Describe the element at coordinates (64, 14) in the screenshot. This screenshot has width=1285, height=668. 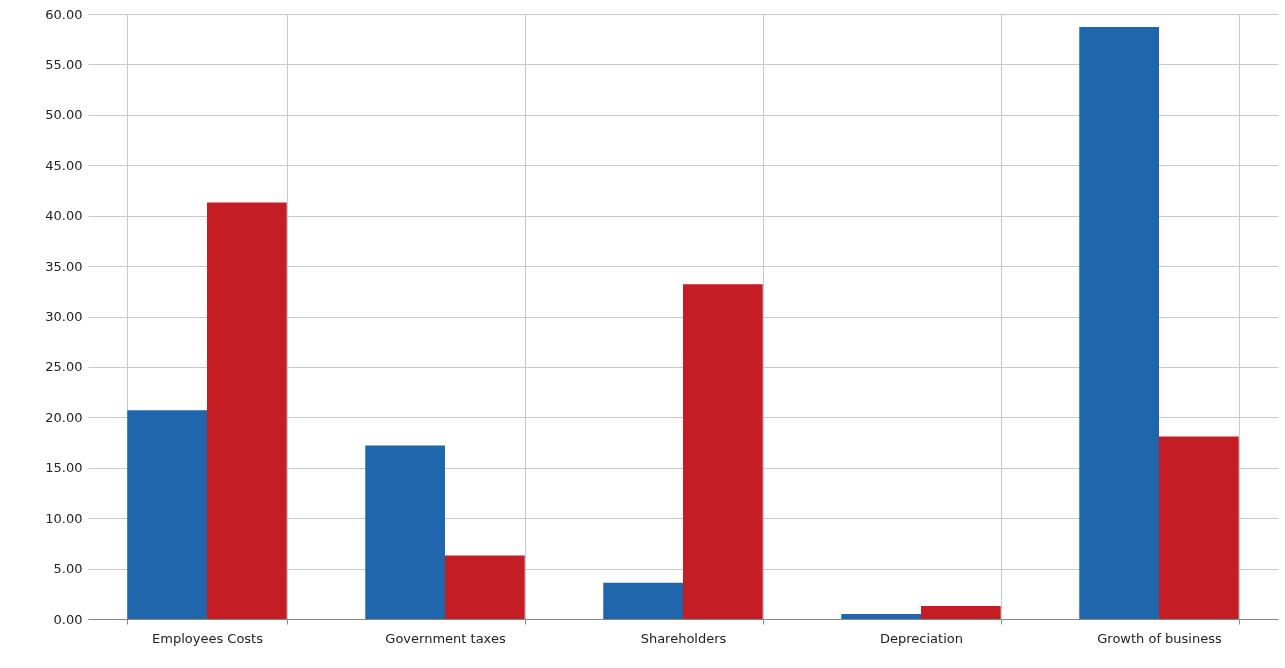
I see `y-tick-label: 60.00` at that location.